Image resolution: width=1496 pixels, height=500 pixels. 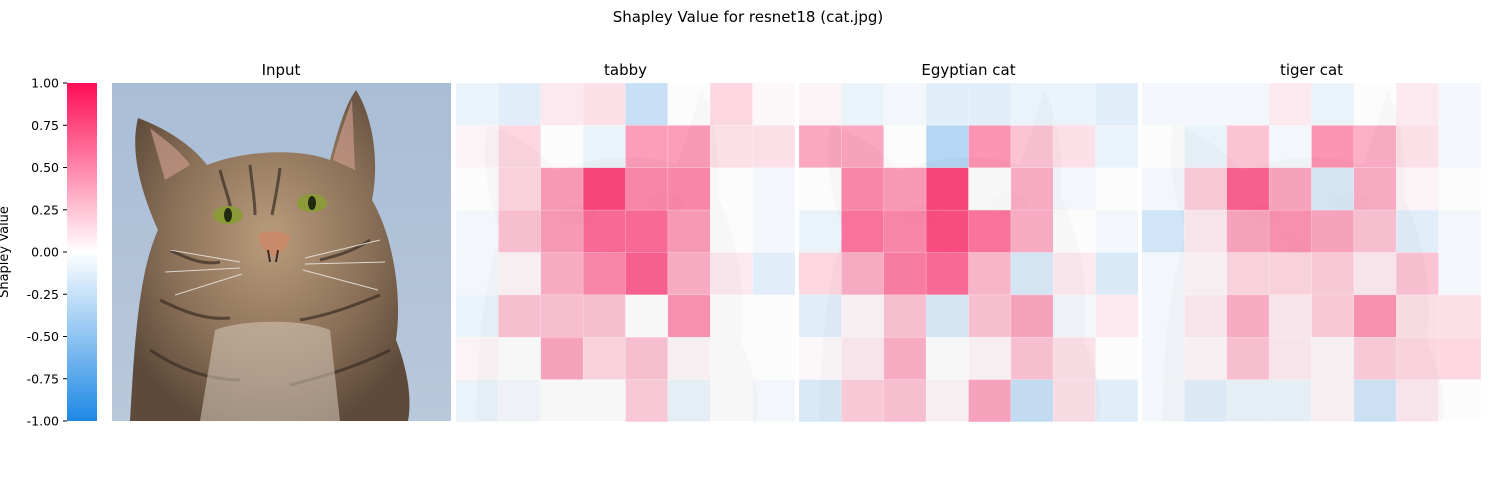 What do you see at coordinates (45, 125) in the screenshot?
I see `colorbar-tick-label: 0.75` at bounding box center [45, 125].